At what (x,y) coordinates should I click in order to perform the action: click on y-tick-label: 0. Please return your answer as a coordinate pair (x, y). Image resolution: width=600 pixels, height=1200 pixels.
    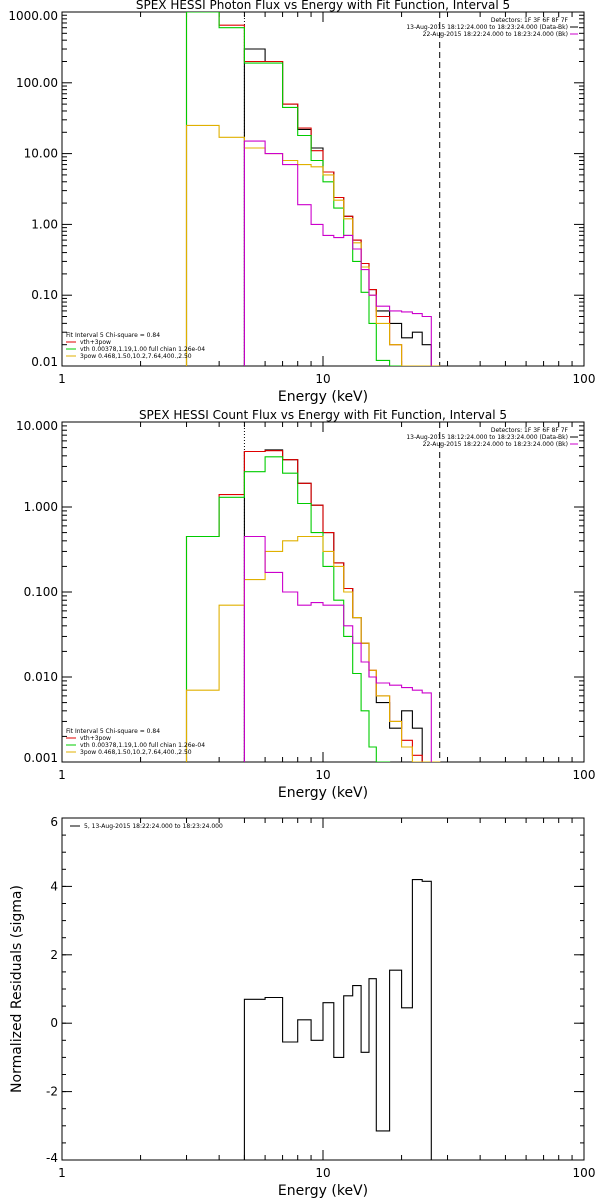
    Looking at the image, I should click on (54, 1023).